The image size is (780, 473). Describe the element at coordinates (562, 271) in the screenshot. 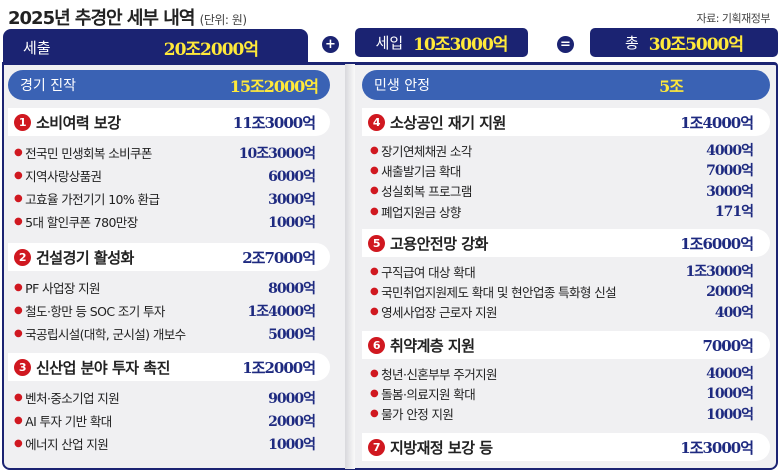

I see `list-item: ● 구직급여 대상 확대 1조3000억` at that location.